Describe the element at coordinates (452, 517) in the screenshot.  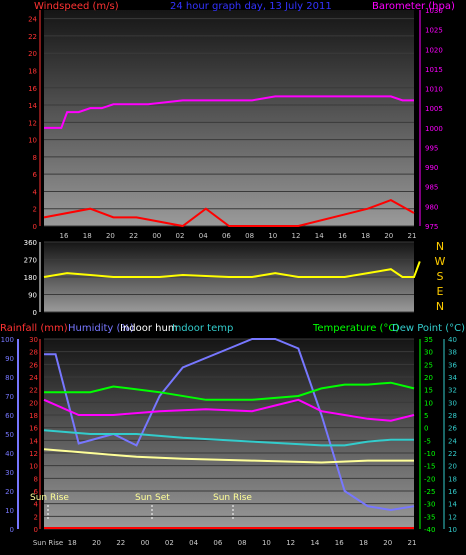
I see `y-outer-right-tick-label: 12` at that location.